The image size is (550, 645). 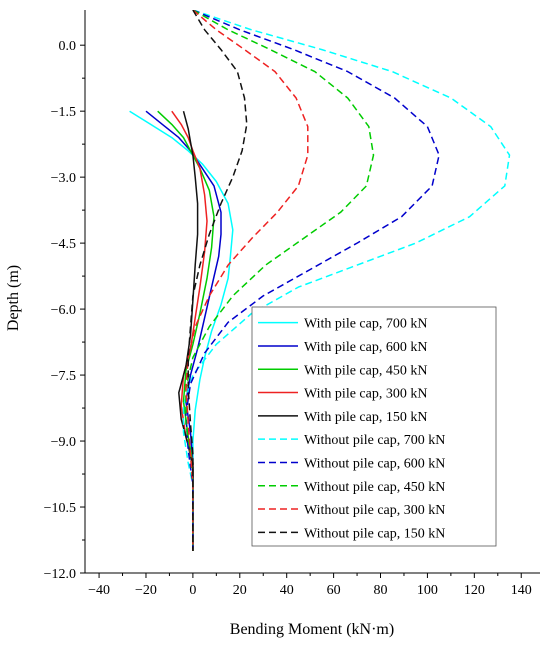 What do you see at coordinates (365, 347) in the screenshot?
I see `legend-label: With pile cap, 600 kN` at bounding box center [365, 347].